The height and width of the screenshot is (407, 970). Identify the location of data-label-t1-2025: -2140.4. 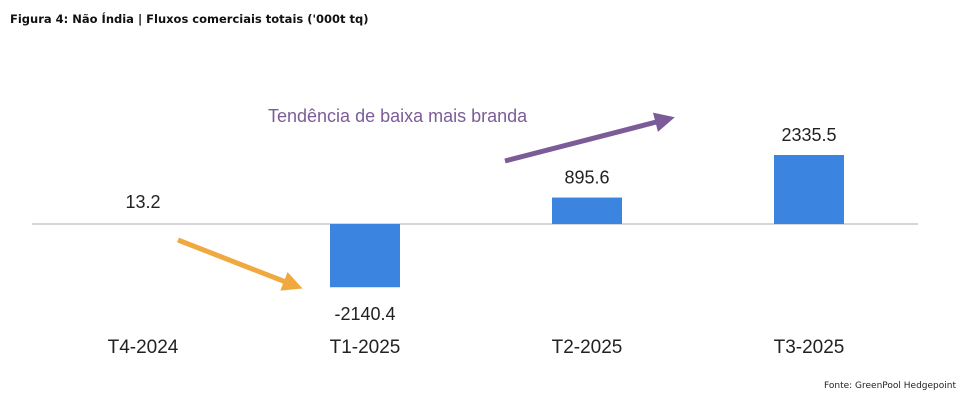
(364, 314).